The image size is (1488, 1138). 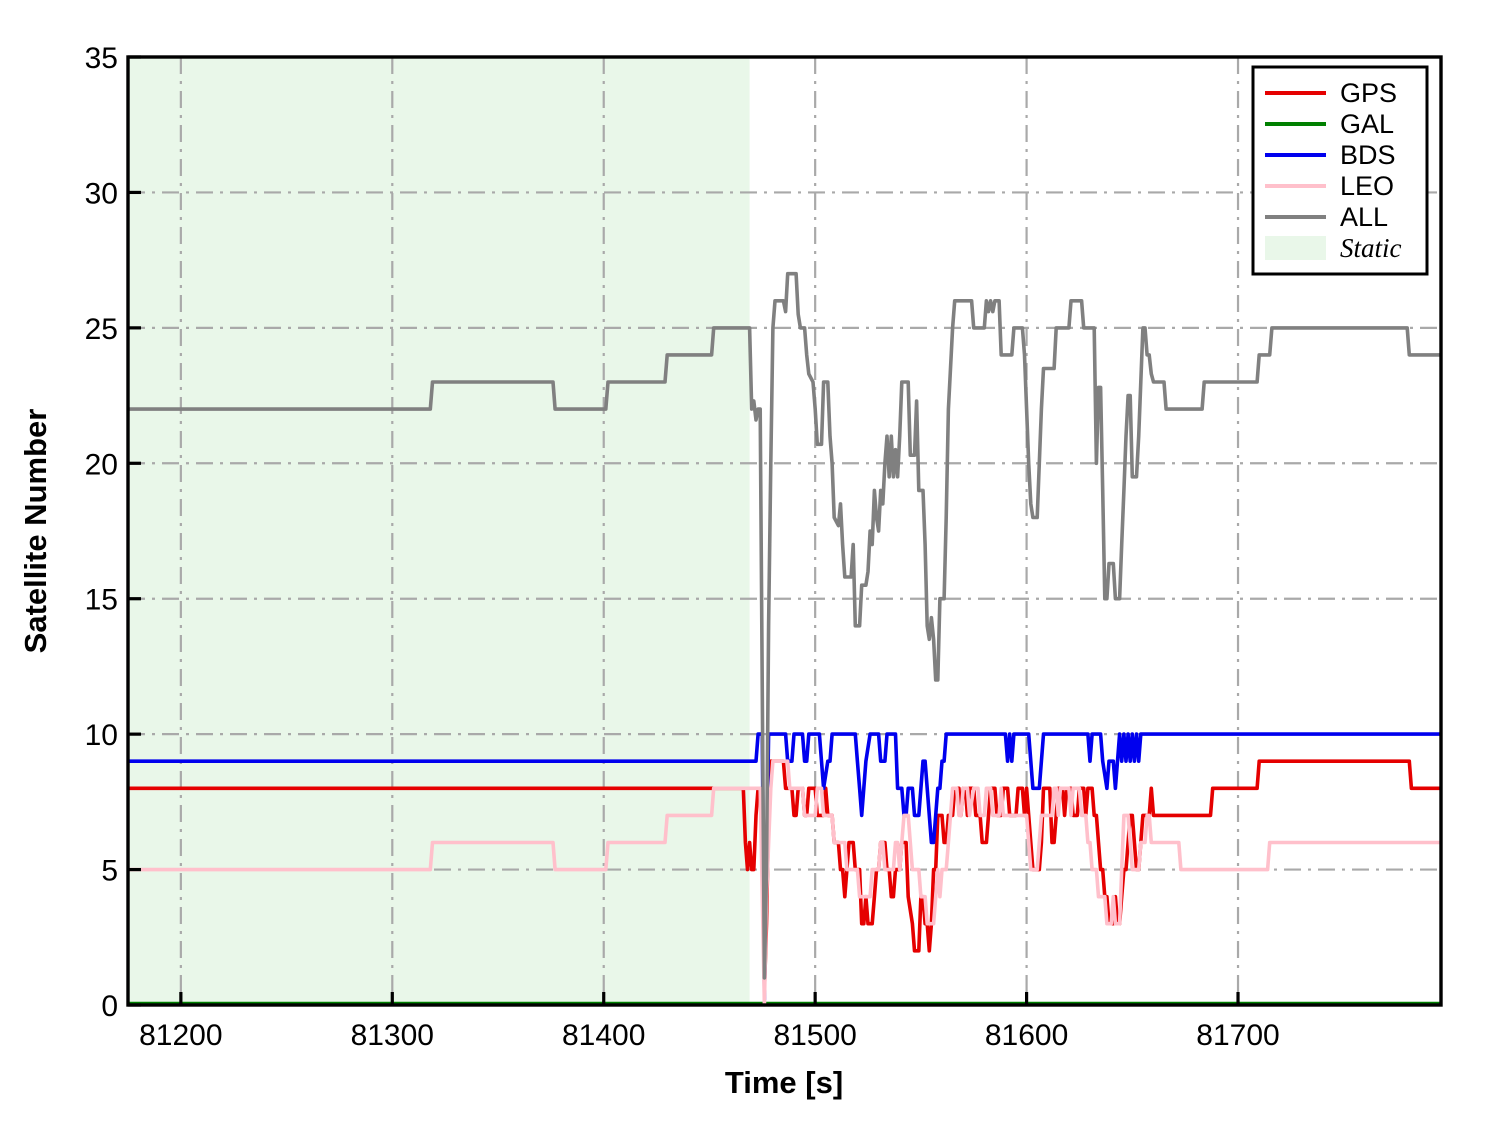 What do you see at coordinates (1371, 248) in the screenshot?
I see `legend-label-Static: Static` at bounding box center [1371, 248].